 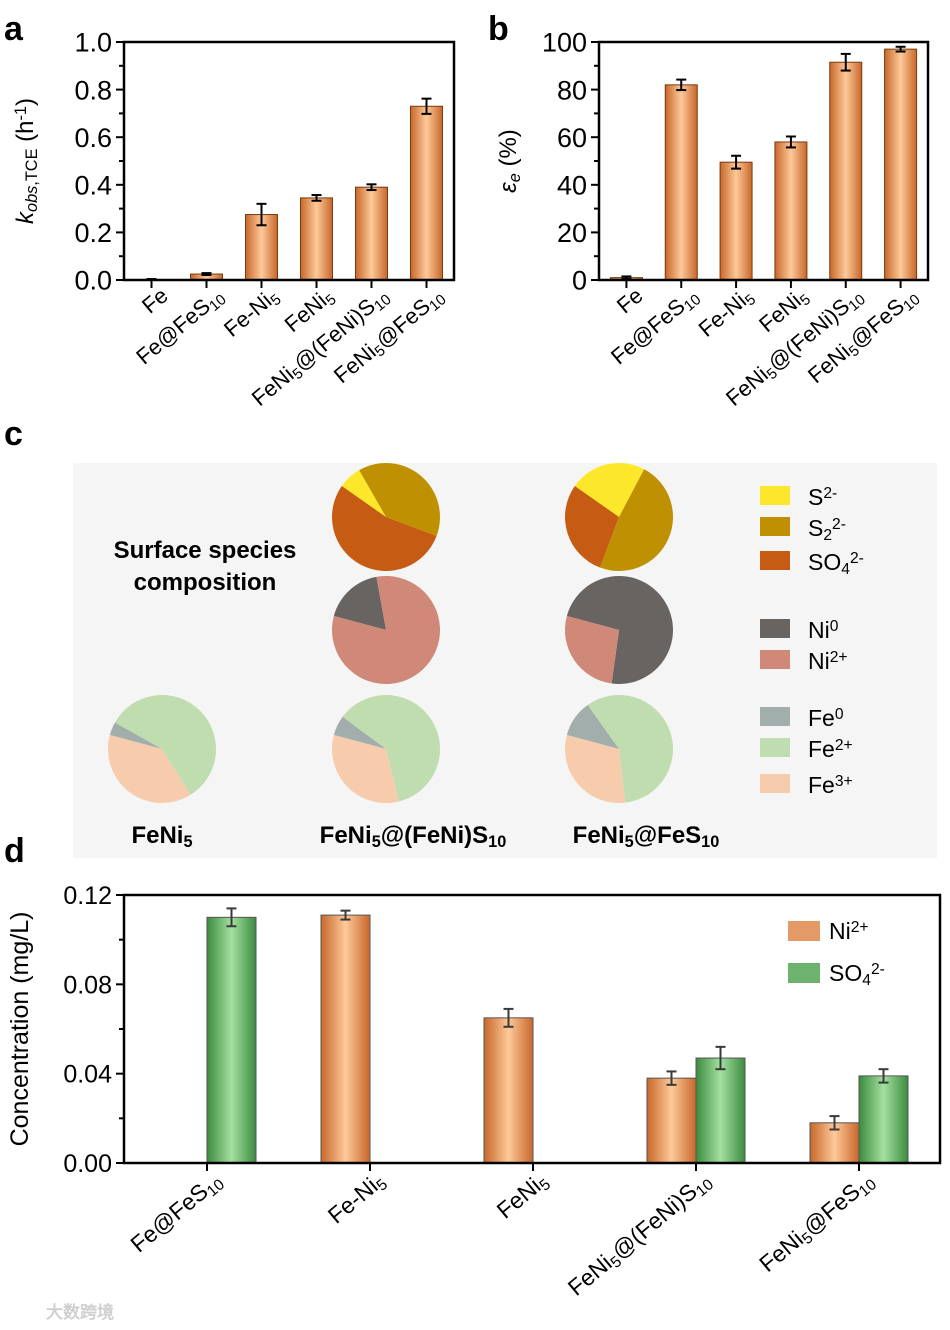 What do you see at coordinates (93, 233) in the screenshot?
I see `y-tick-label: 0.2` at bounding box center [93, 233].